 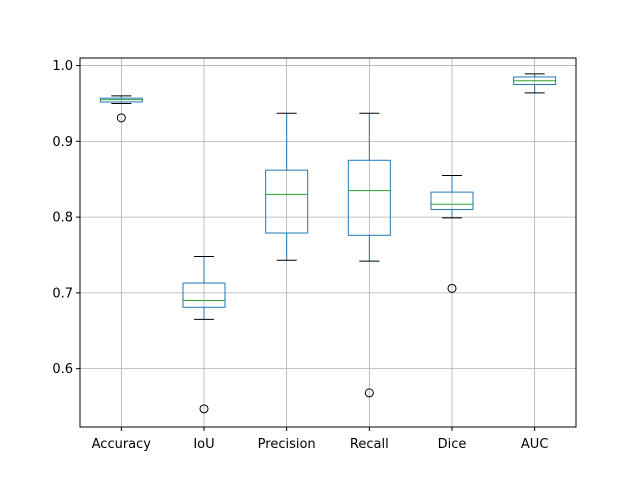 What do you see at coordinates (369, 197) in the screenshot?
I see `iqr-box-recall` at bounding box center [369, 197].